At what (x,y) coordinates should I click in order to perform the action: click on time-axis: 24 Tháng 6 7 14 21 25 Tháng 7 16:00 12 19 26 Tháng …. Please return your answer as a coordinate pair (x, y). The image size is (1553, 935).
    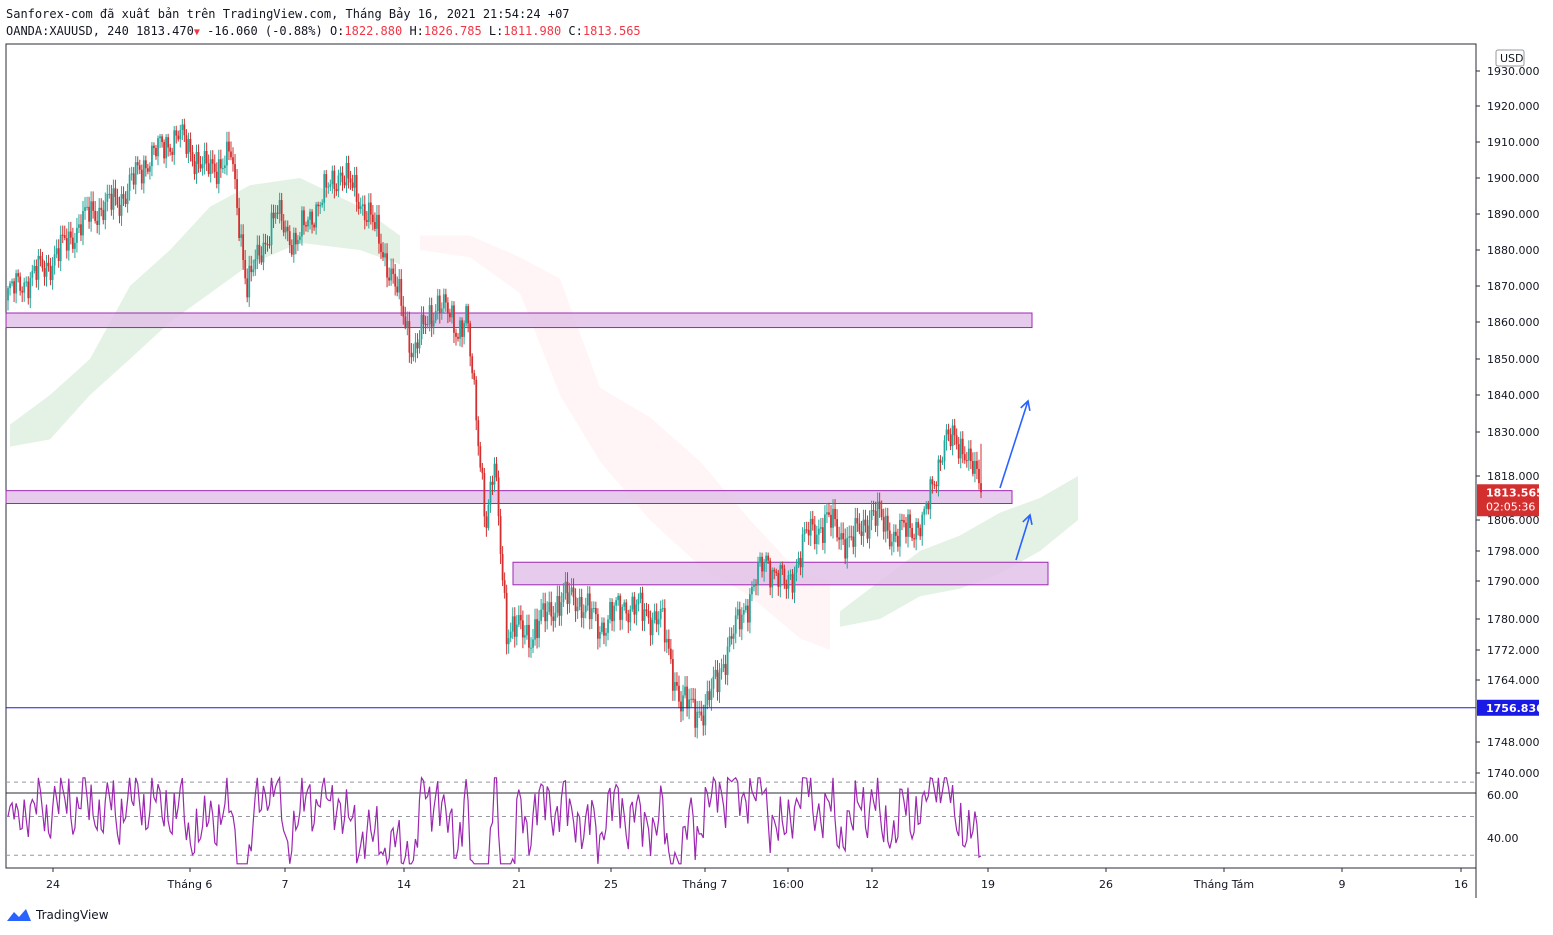
    Looking at the image, I should click on (757, 879).